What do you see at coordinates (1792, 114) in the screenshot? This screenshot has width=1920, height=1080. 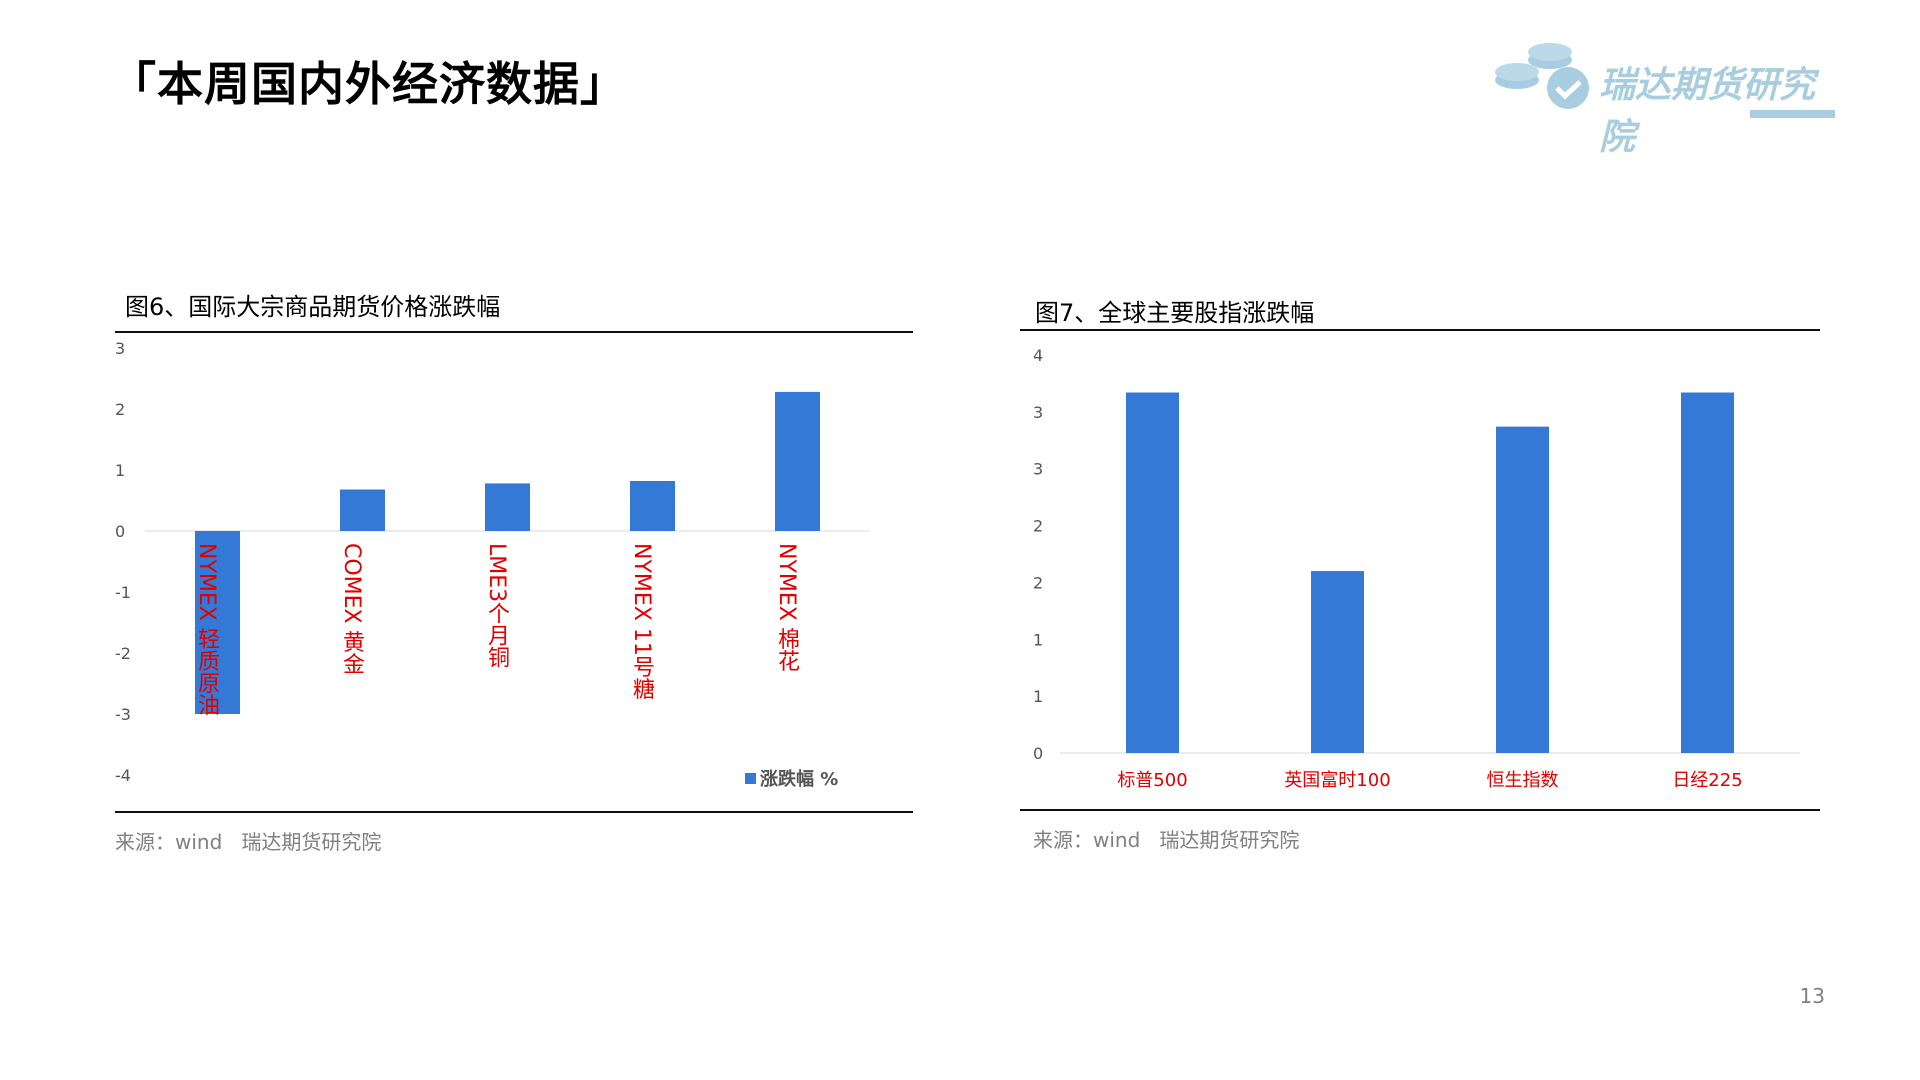 I see `logo-underline` at bounding box center [1792, 114].